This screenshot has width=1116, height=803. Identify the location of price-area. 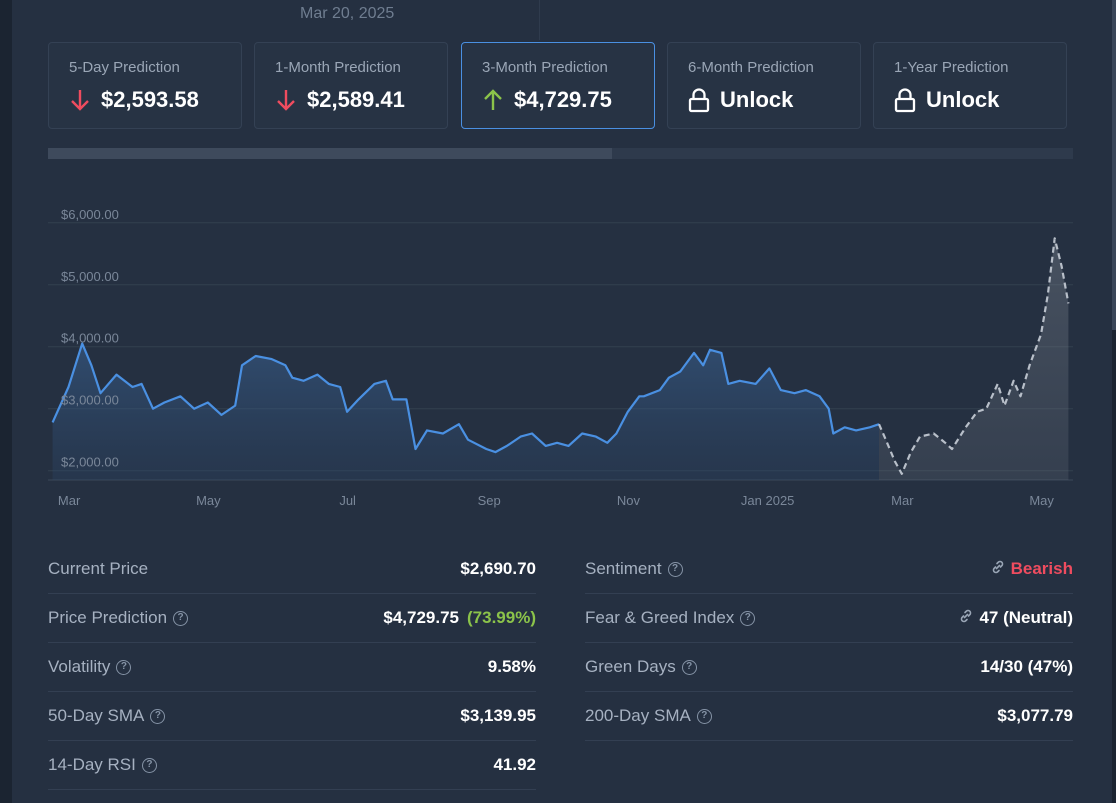
(466, 411).